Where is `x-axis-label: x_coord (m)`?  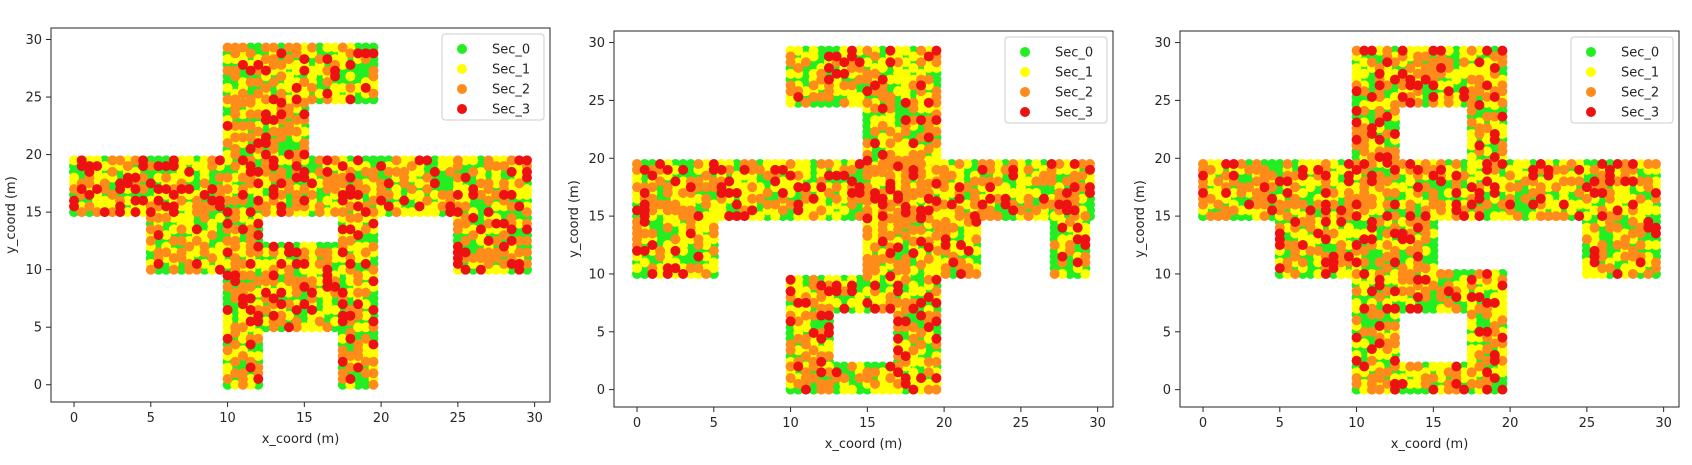
x-axis-label: x_coord (m) is located at coordinates (301, 439).